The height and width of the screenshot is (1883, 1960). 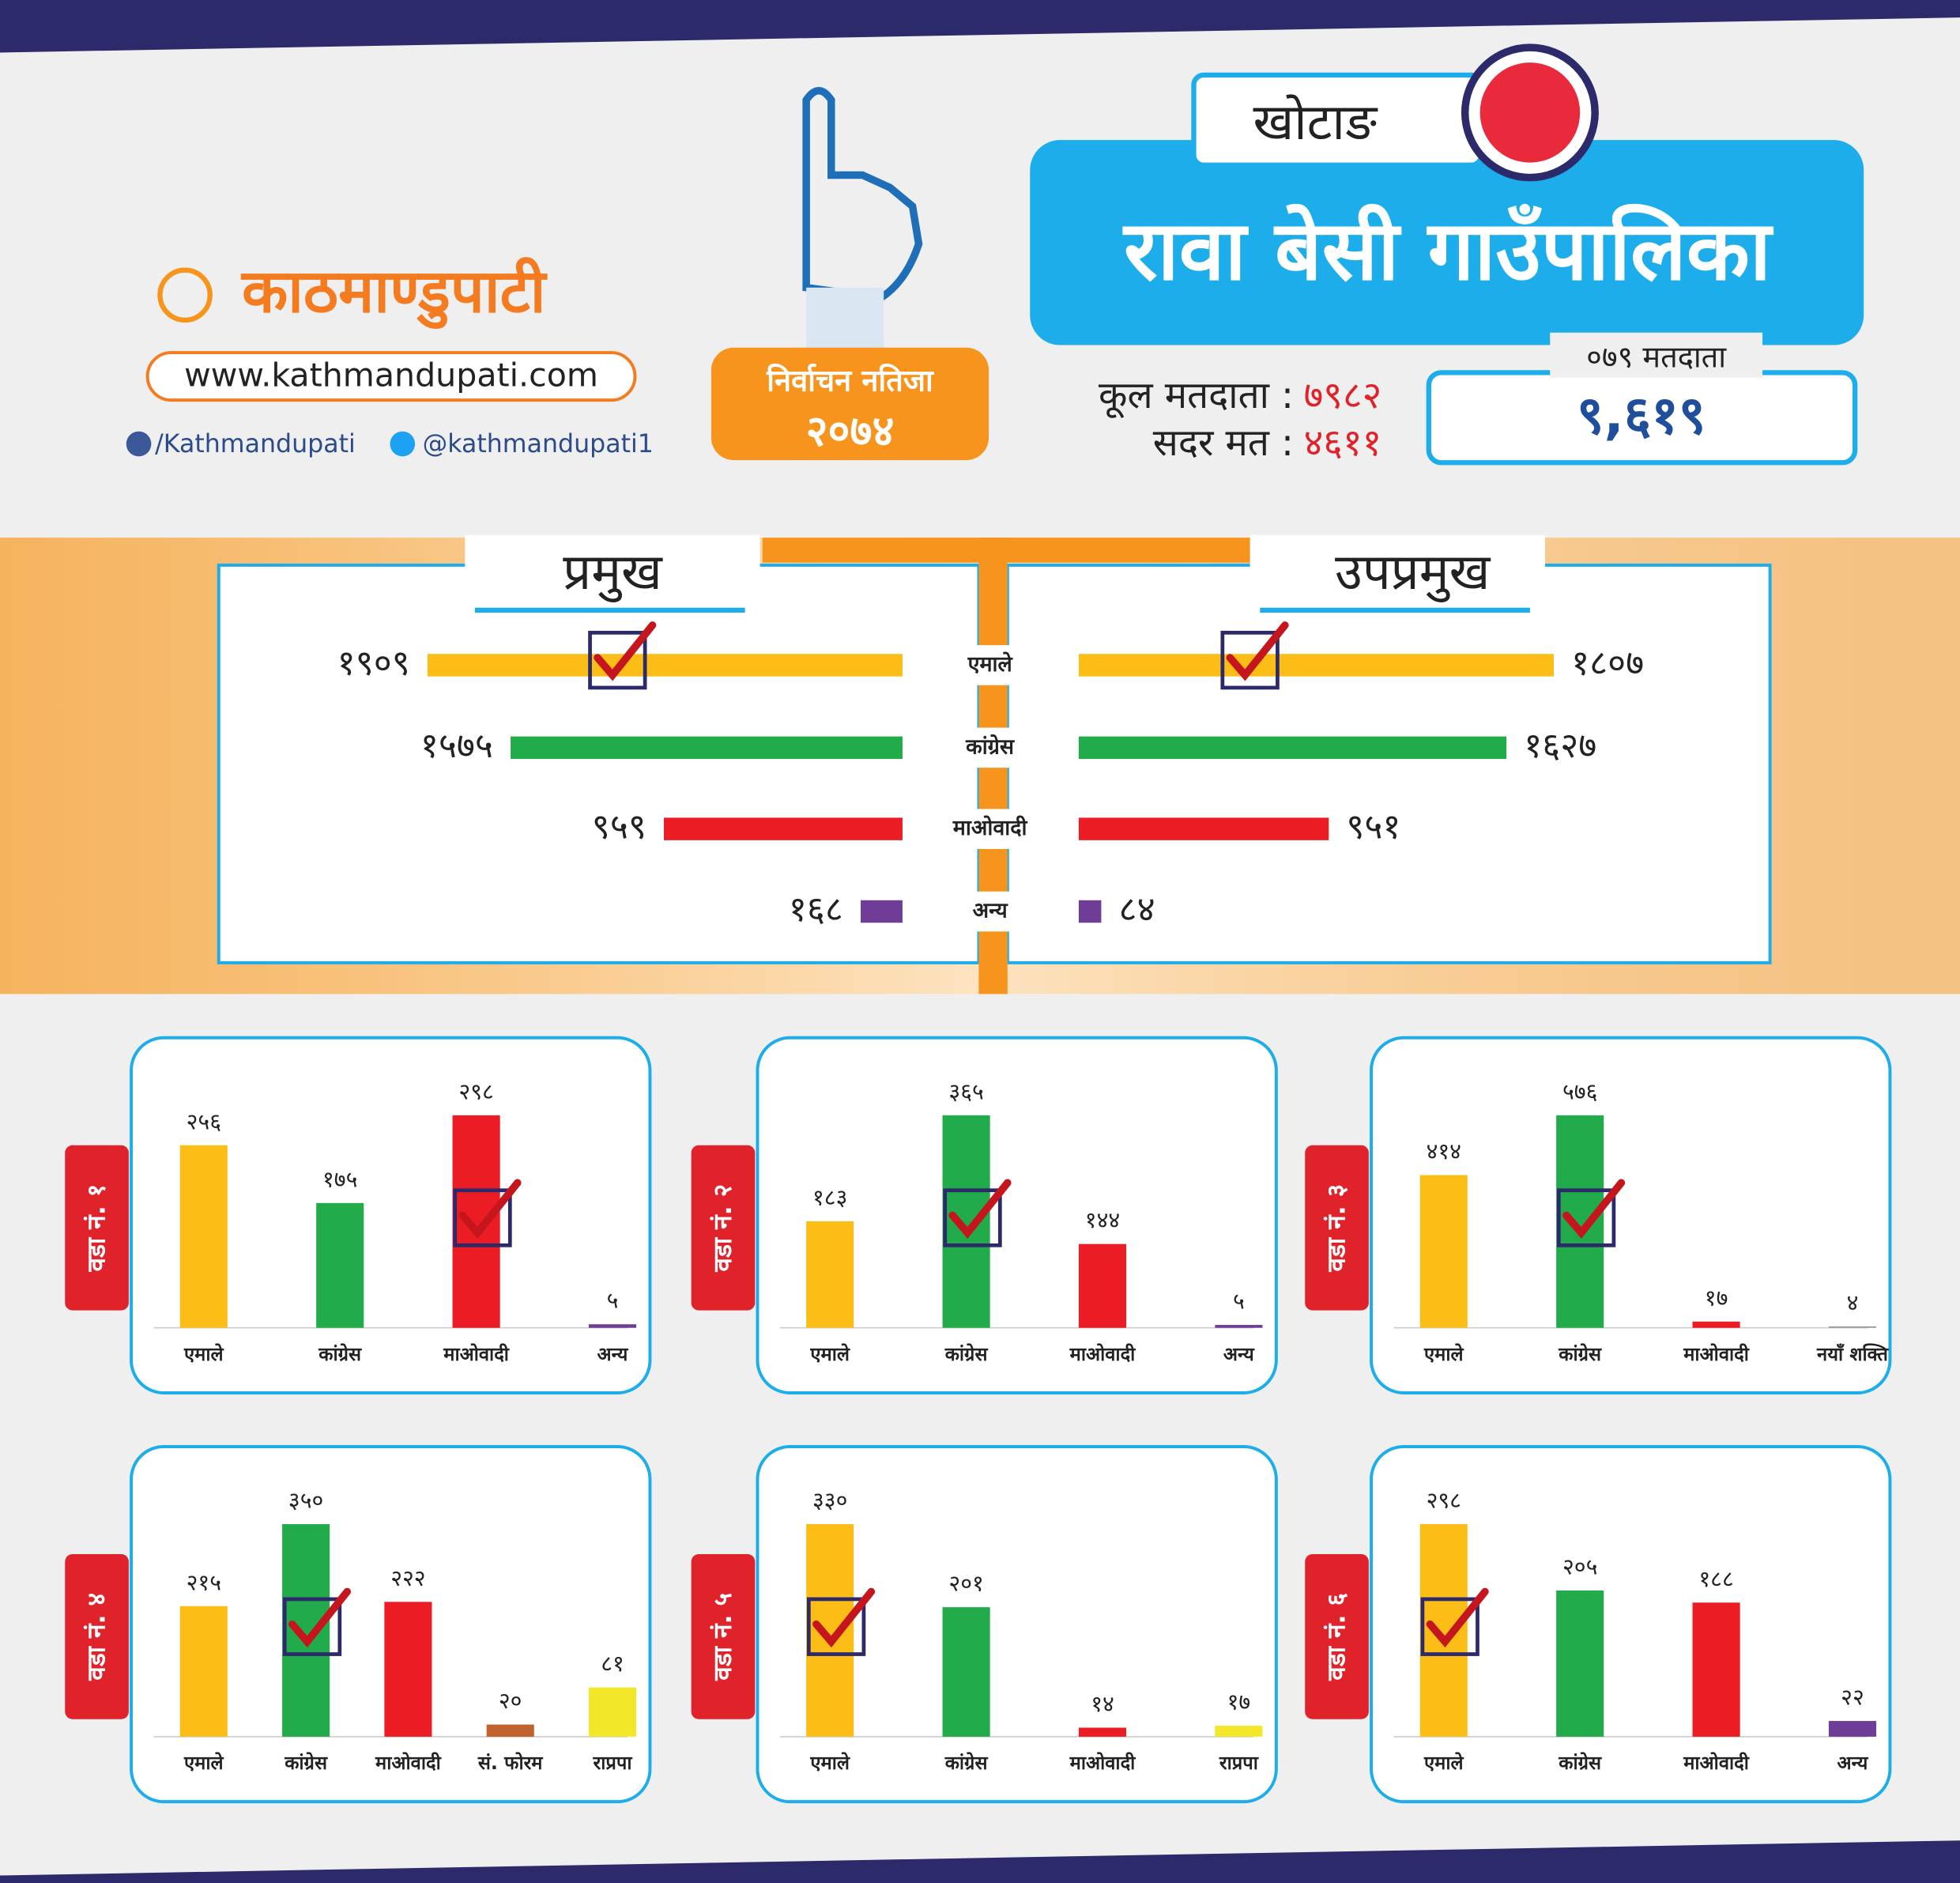 I want to click on valid-votes-label: सदर मत :, so click(x=1223, y=443).